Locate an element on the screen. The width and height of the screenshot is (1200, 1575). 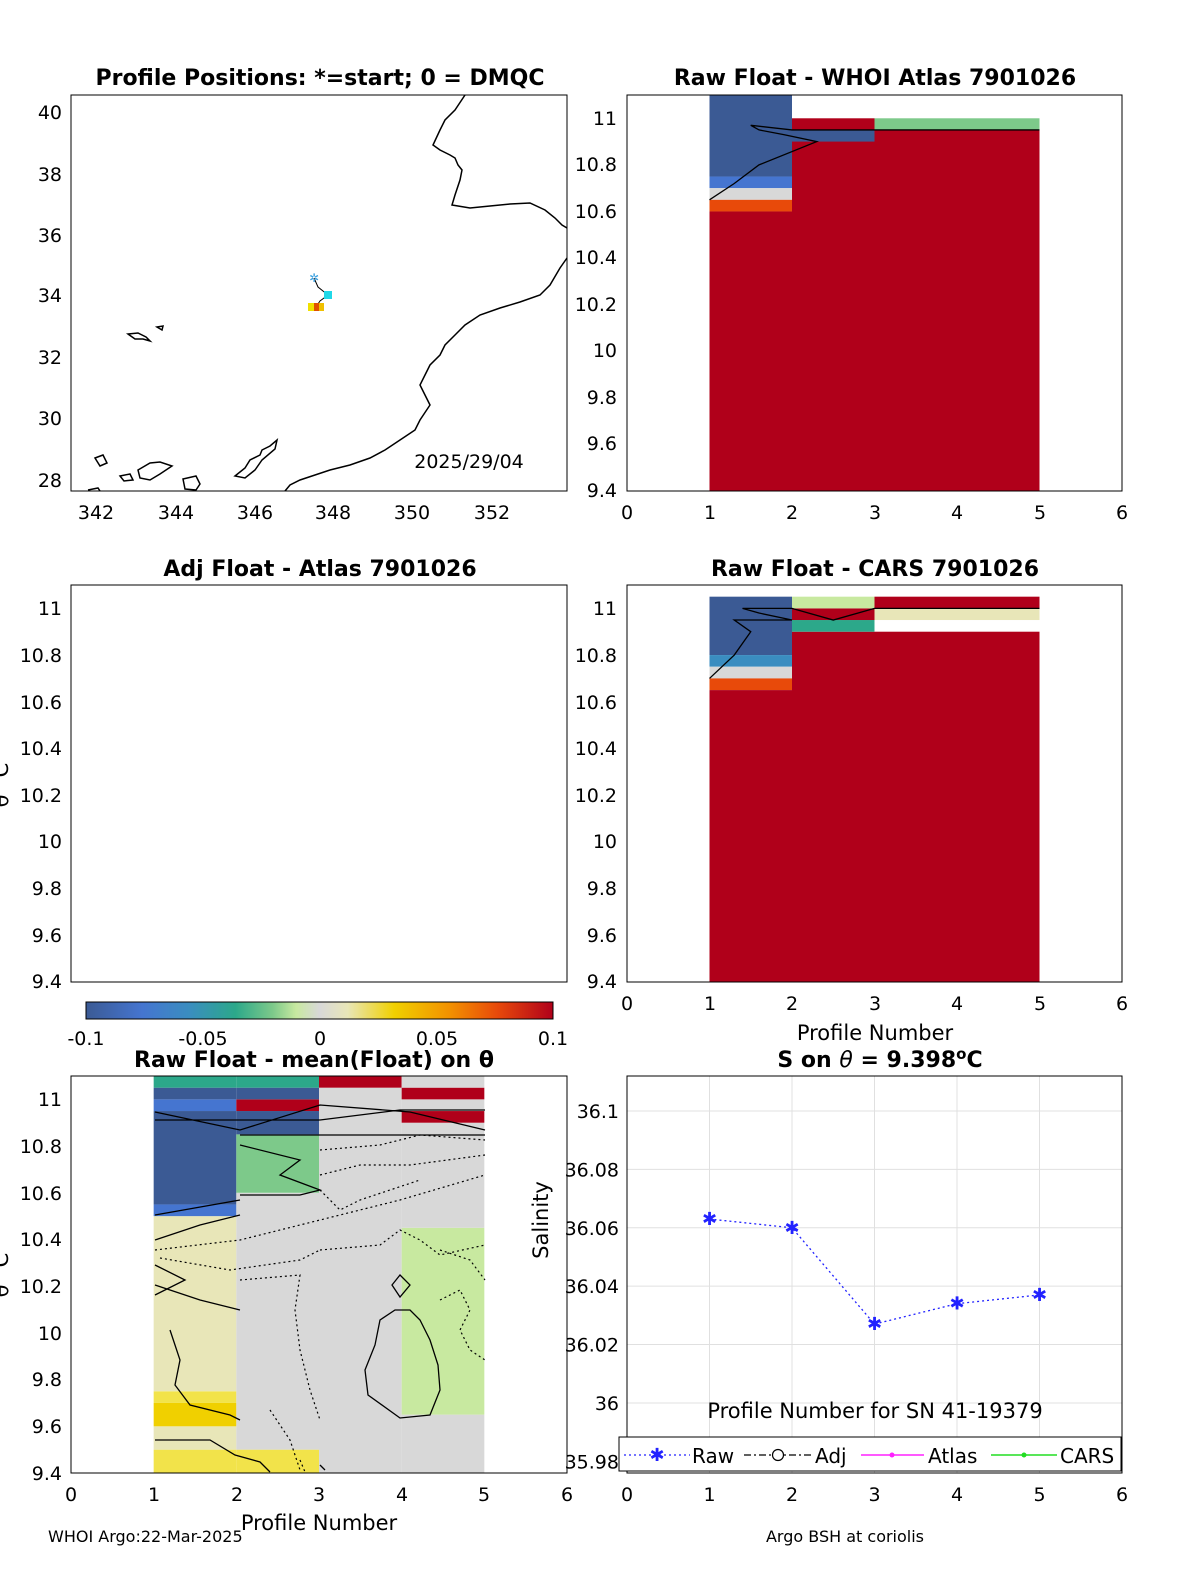
salinity-legend: ✱ Raw Adj Atlas CARS is located at coordinates (870, 1454).